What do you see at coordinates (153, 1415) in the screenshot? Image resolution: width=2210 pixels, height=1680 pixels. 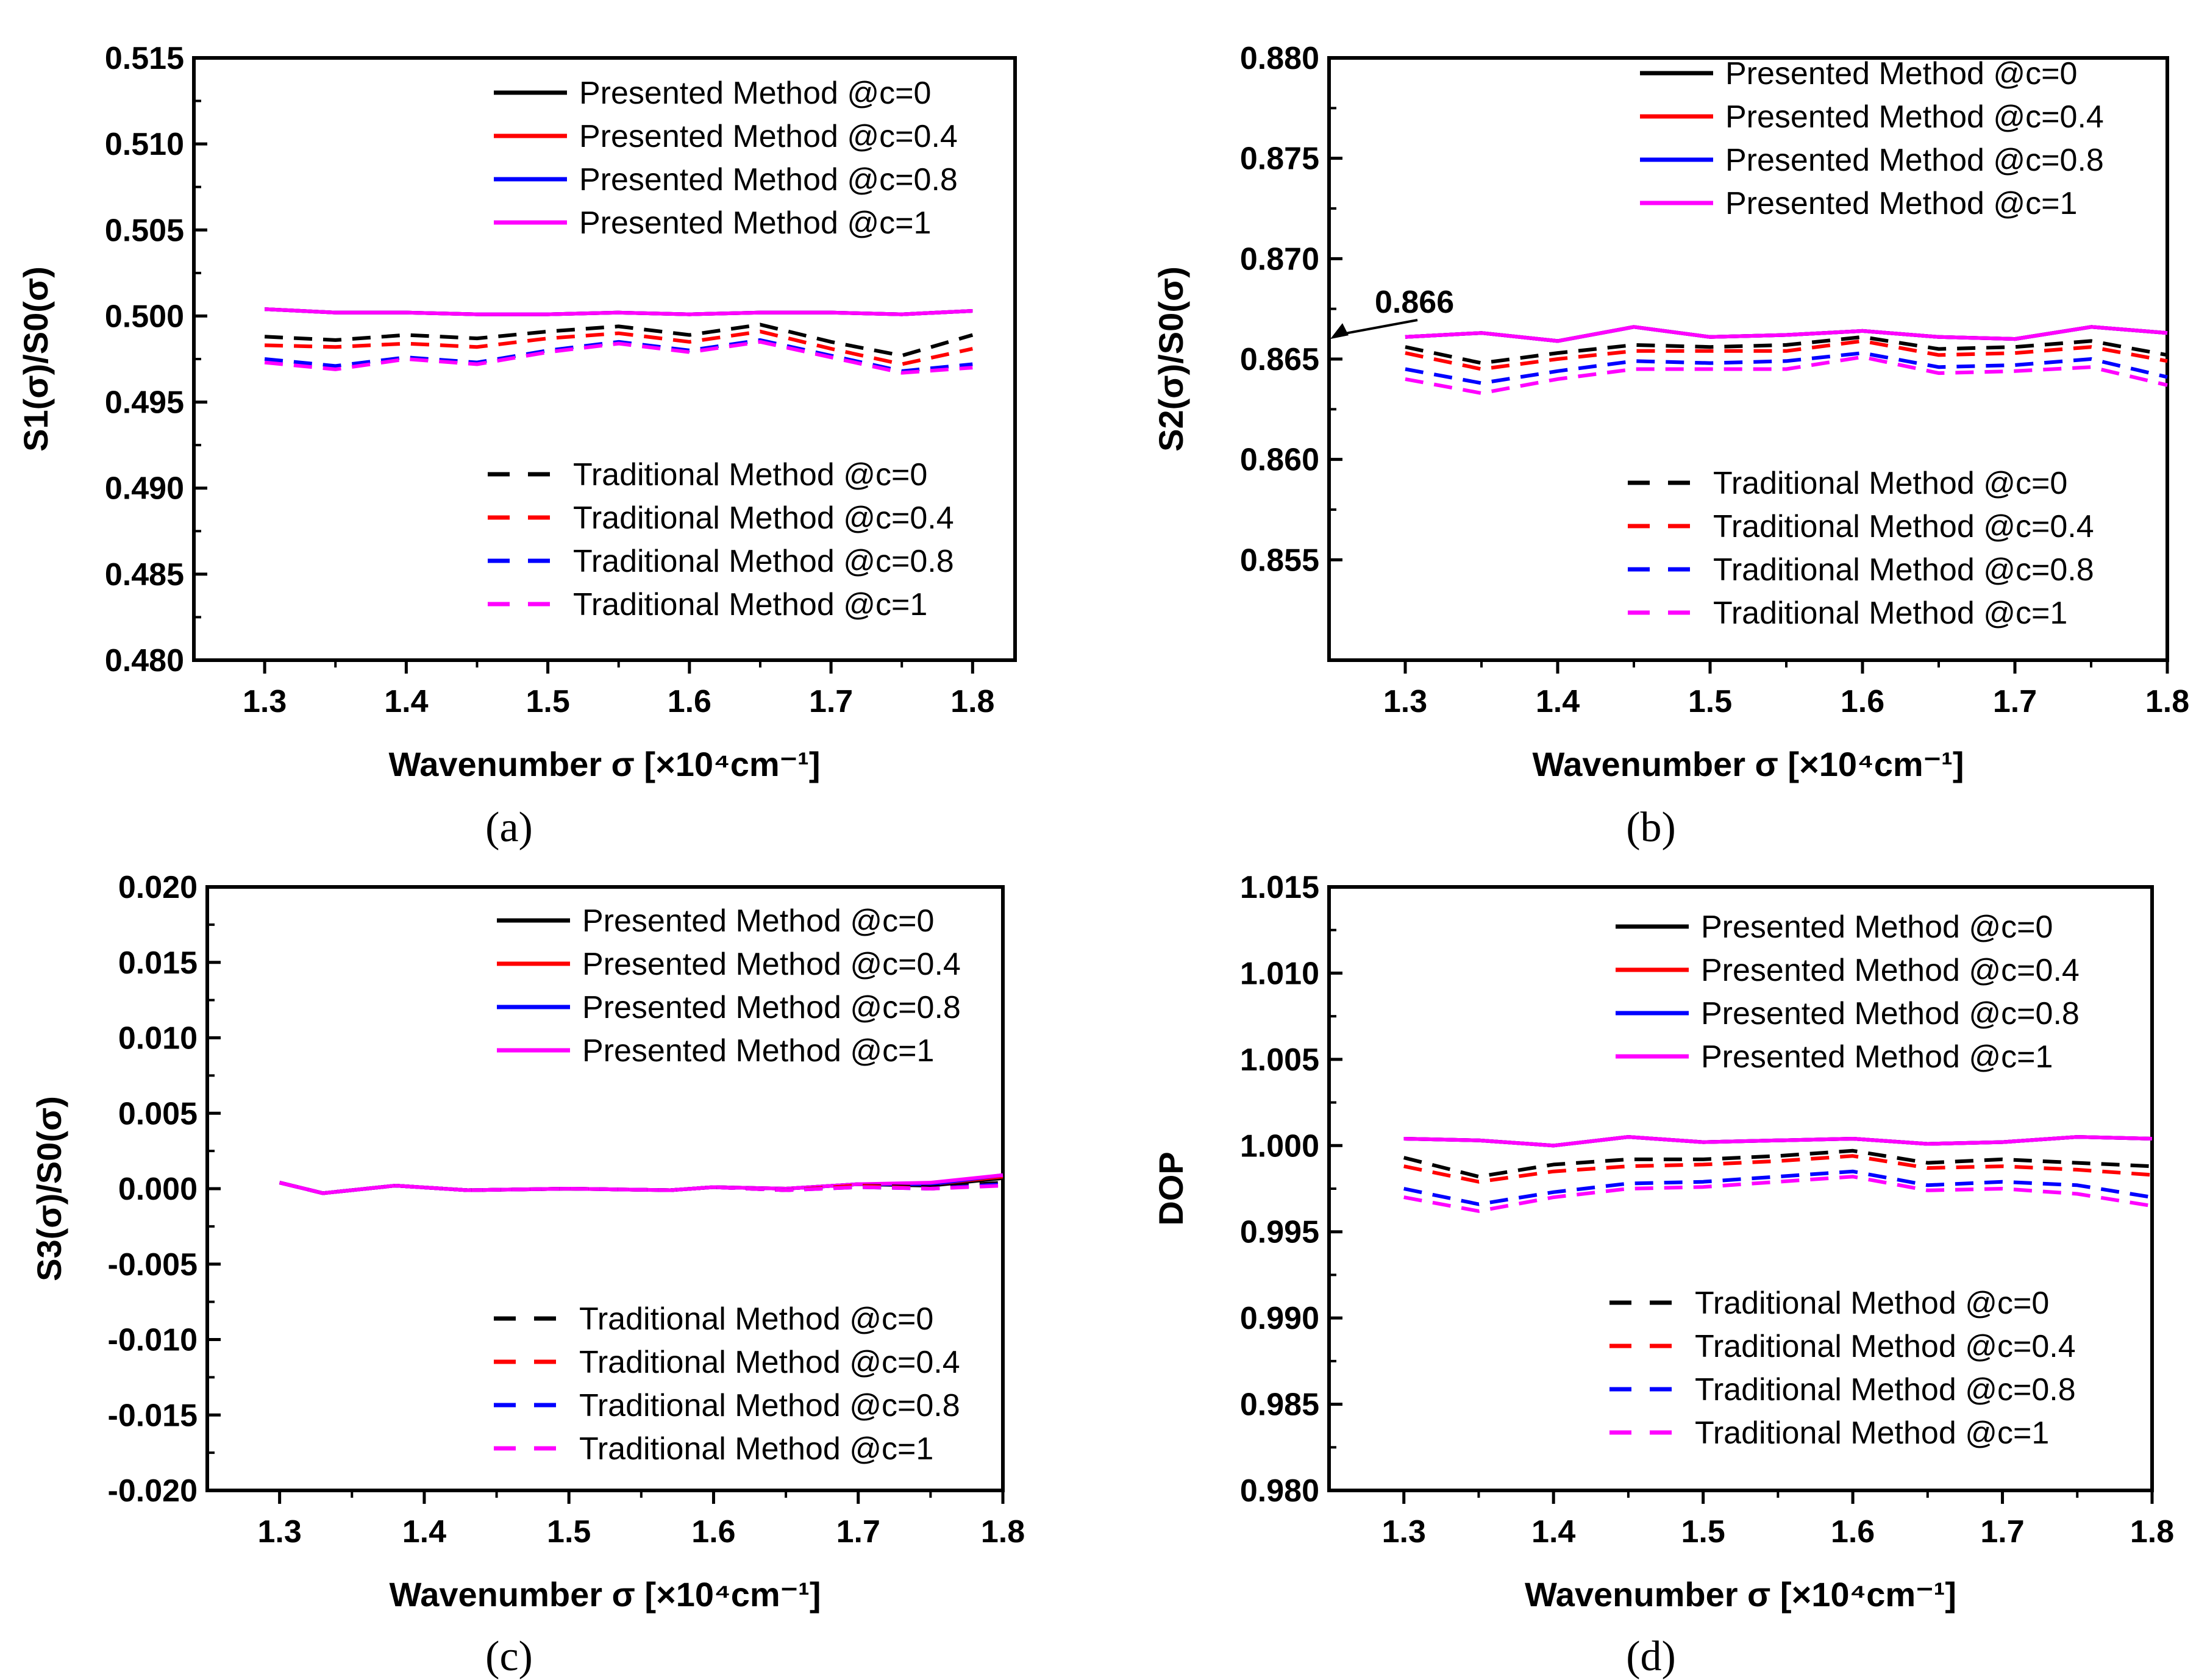 I see `y-tick-label: -0.015` at bounding box center [153, 1415].